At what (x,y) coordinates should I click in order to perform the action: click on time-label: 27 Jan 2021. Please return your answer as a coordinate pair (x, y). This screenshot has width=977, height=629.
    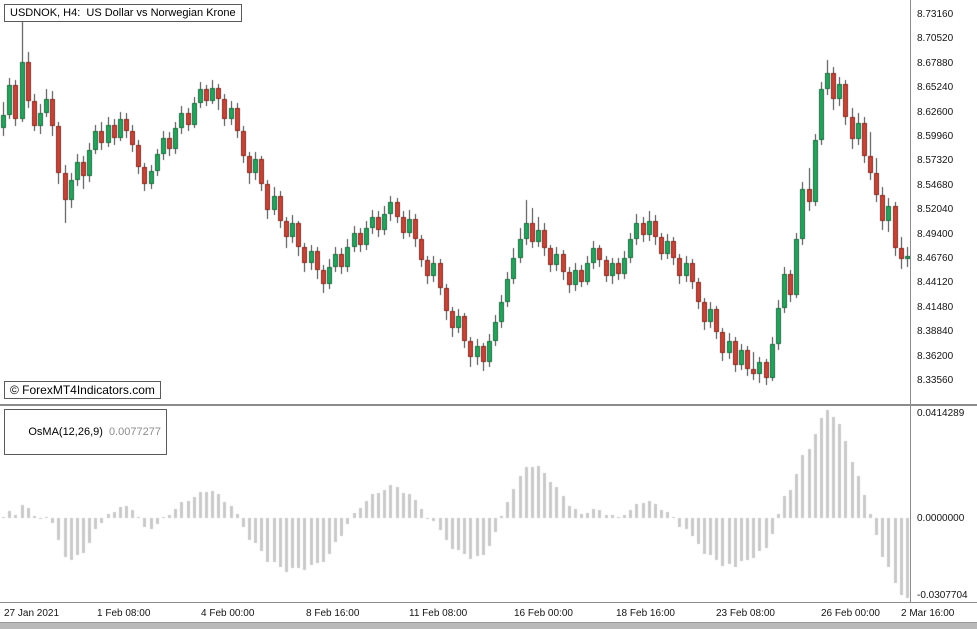
    Looking at the image, I should click on (32, 613).